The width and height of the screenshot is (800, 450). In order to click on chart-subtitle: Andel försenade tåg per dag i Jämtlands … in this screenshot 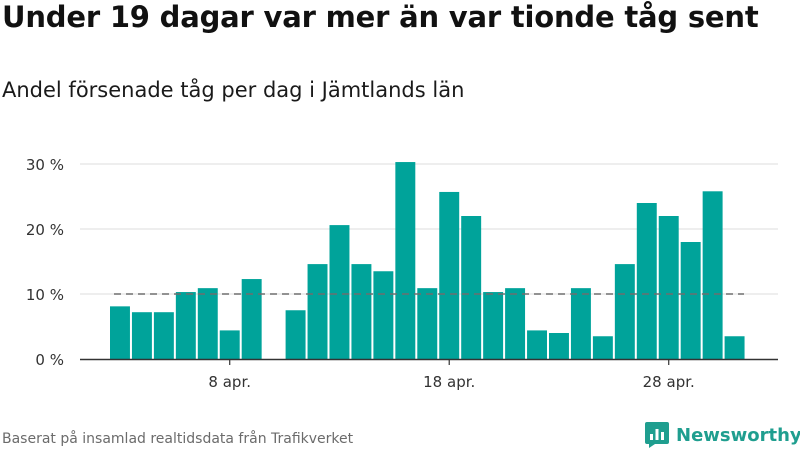, I will do `click(233, 90)`.